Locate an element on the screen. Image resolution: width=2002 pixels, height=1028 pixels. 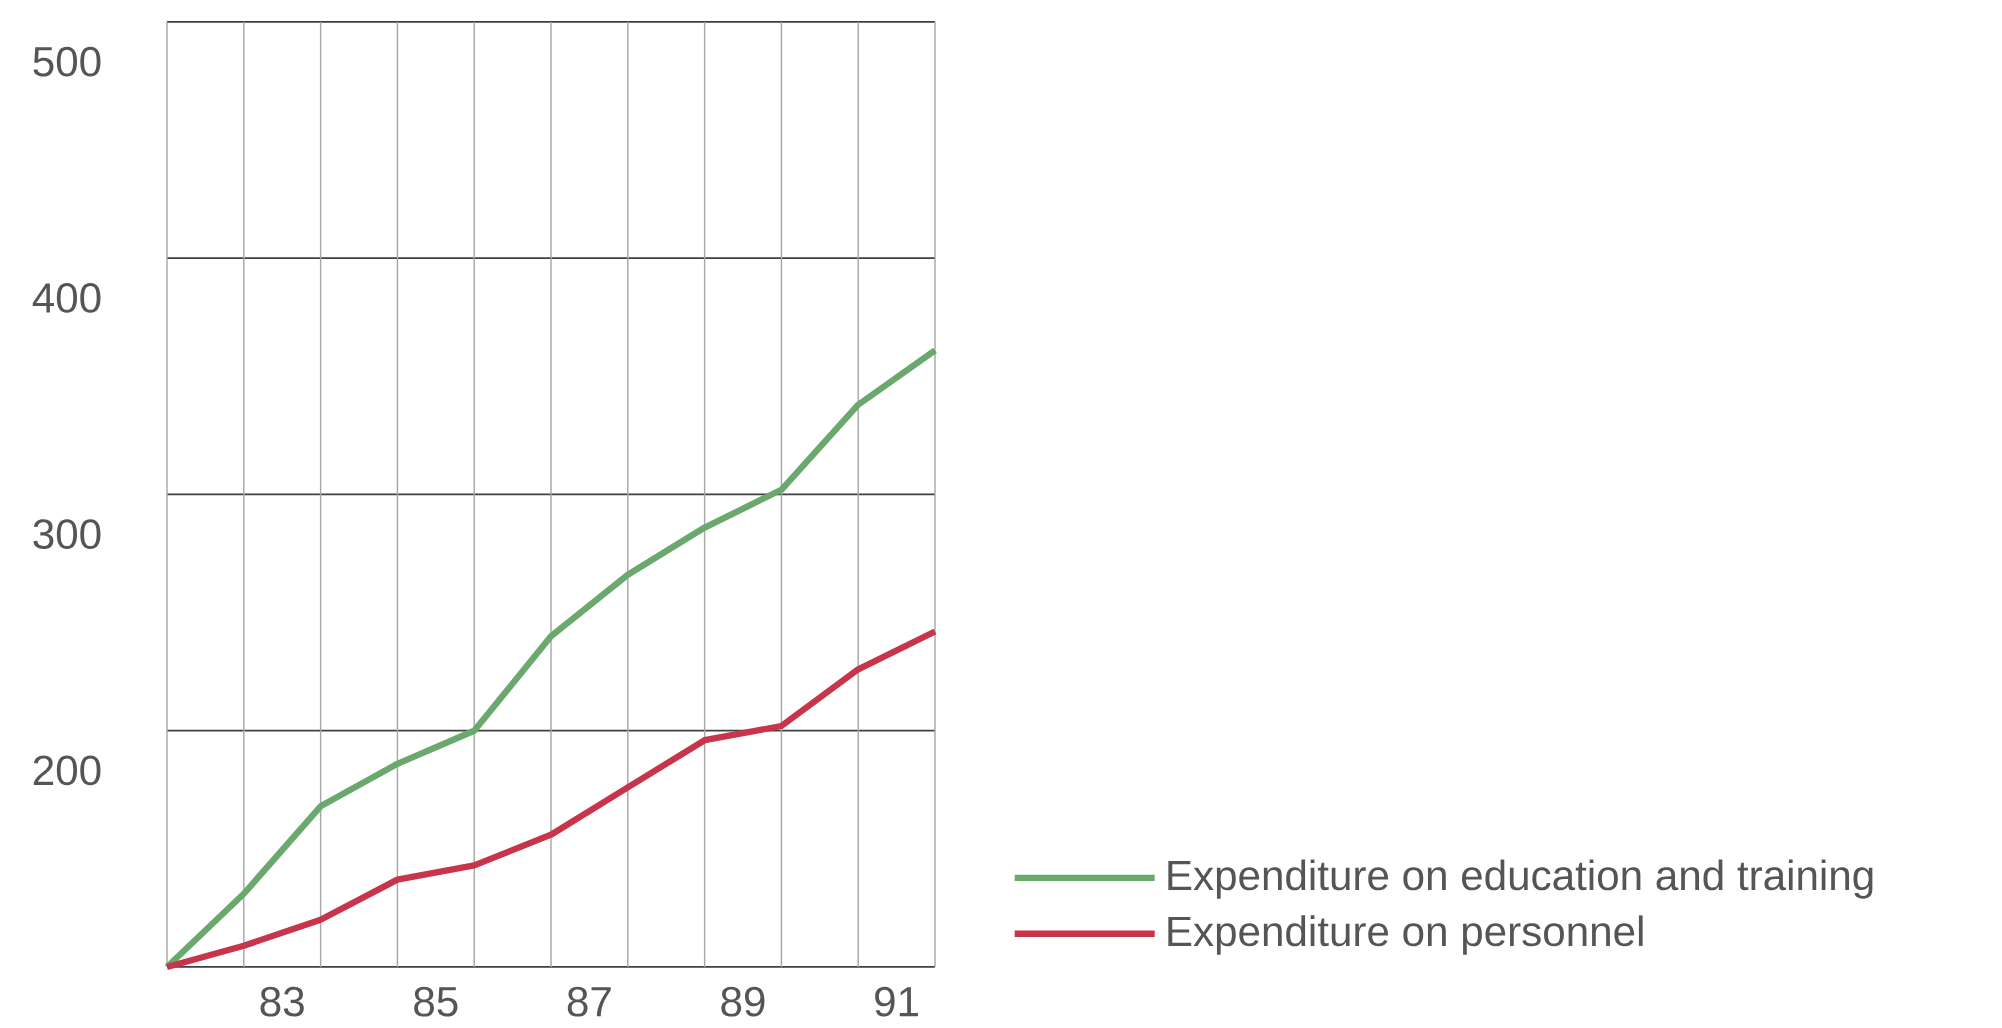
x-tick-label: 89 is located at coordinates (743, 1001).